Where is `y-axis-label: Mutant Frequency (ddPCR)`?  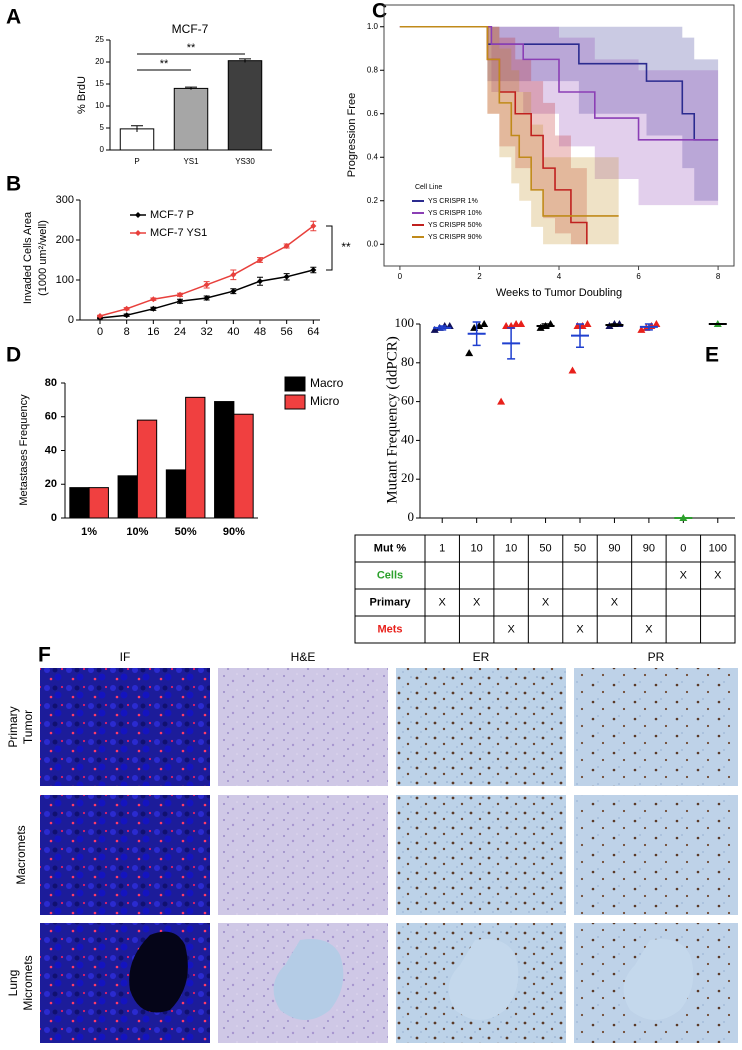
y-axis-label: Mutant Frequency (ddPCR) is located at coordinates (392, 419).